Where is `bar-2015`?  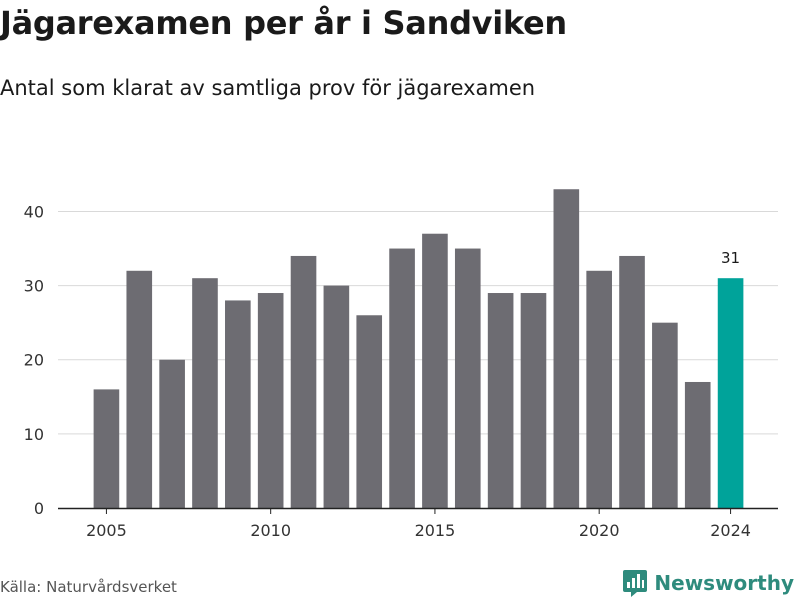 bar-2015 is located at coordinates (435, 370).